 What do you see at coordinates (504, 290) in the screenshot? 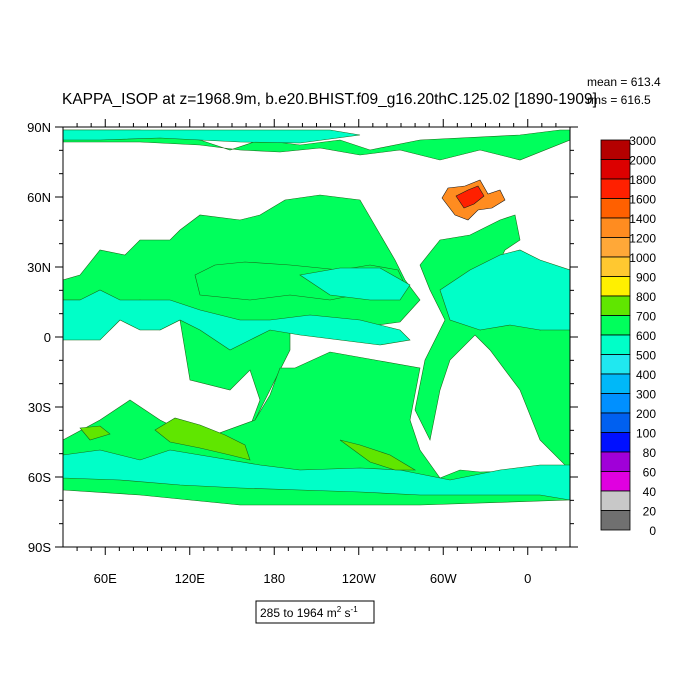
I see `atlantic-cyan-band` at bounding box center [504, 290].